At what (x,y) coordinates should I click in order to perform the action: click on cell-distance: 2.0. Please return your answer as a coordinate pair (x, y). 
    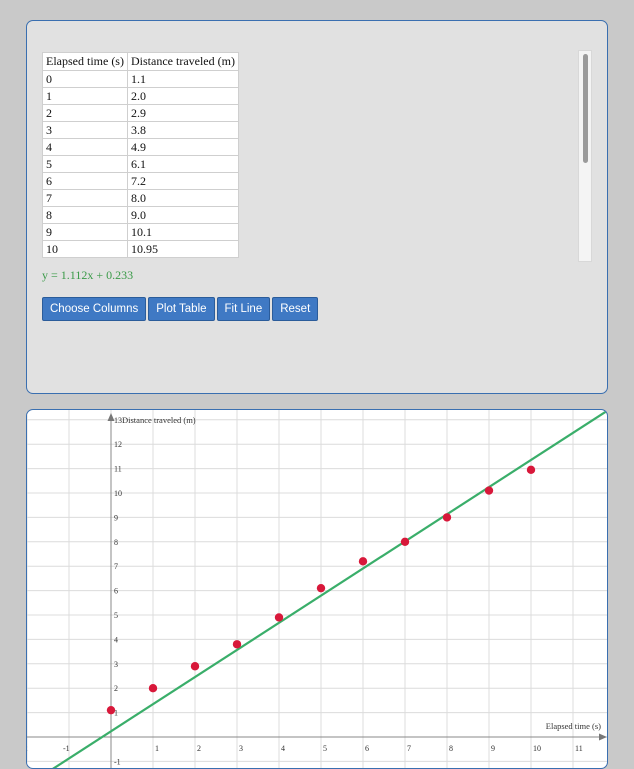
    Looking at the image, I should click on (183, 96).